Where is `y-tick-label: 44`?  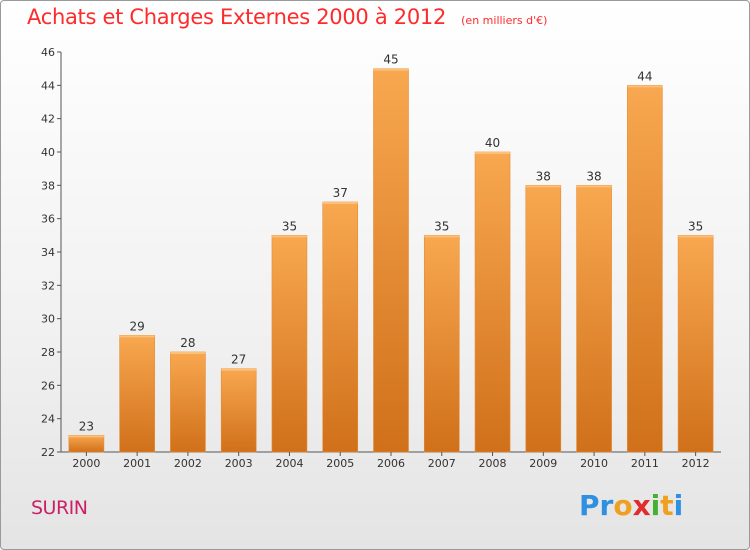
y-tick-label: 44 is located at coordinates (48, 85).